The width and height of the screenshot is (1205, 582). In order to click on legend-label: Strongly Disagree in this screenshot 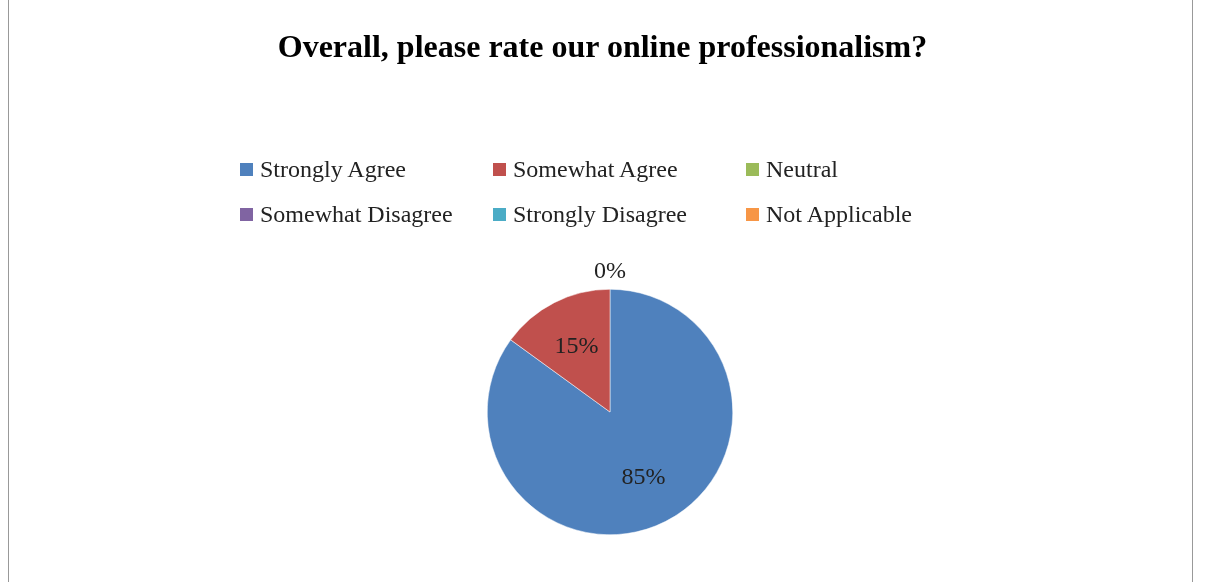, I will do `click(600, 214)`.